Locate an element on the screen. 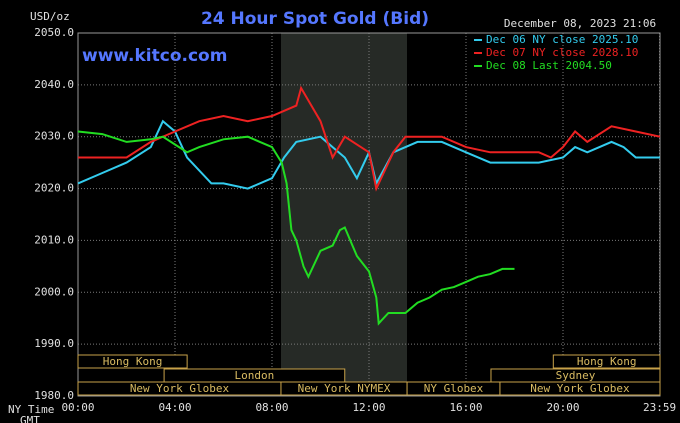 This screenshot has height=423, width=680. session-label: London is located at coordinates (255, 375).